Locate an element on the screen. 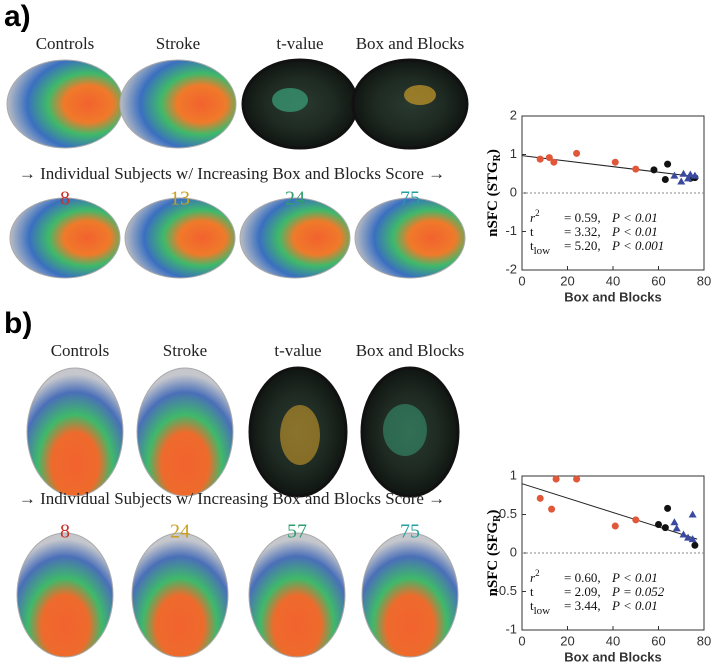 Image resolution: width=712 pixels, height=666 pixels. stat-sup: 2 is located at coordinates (537, 573).